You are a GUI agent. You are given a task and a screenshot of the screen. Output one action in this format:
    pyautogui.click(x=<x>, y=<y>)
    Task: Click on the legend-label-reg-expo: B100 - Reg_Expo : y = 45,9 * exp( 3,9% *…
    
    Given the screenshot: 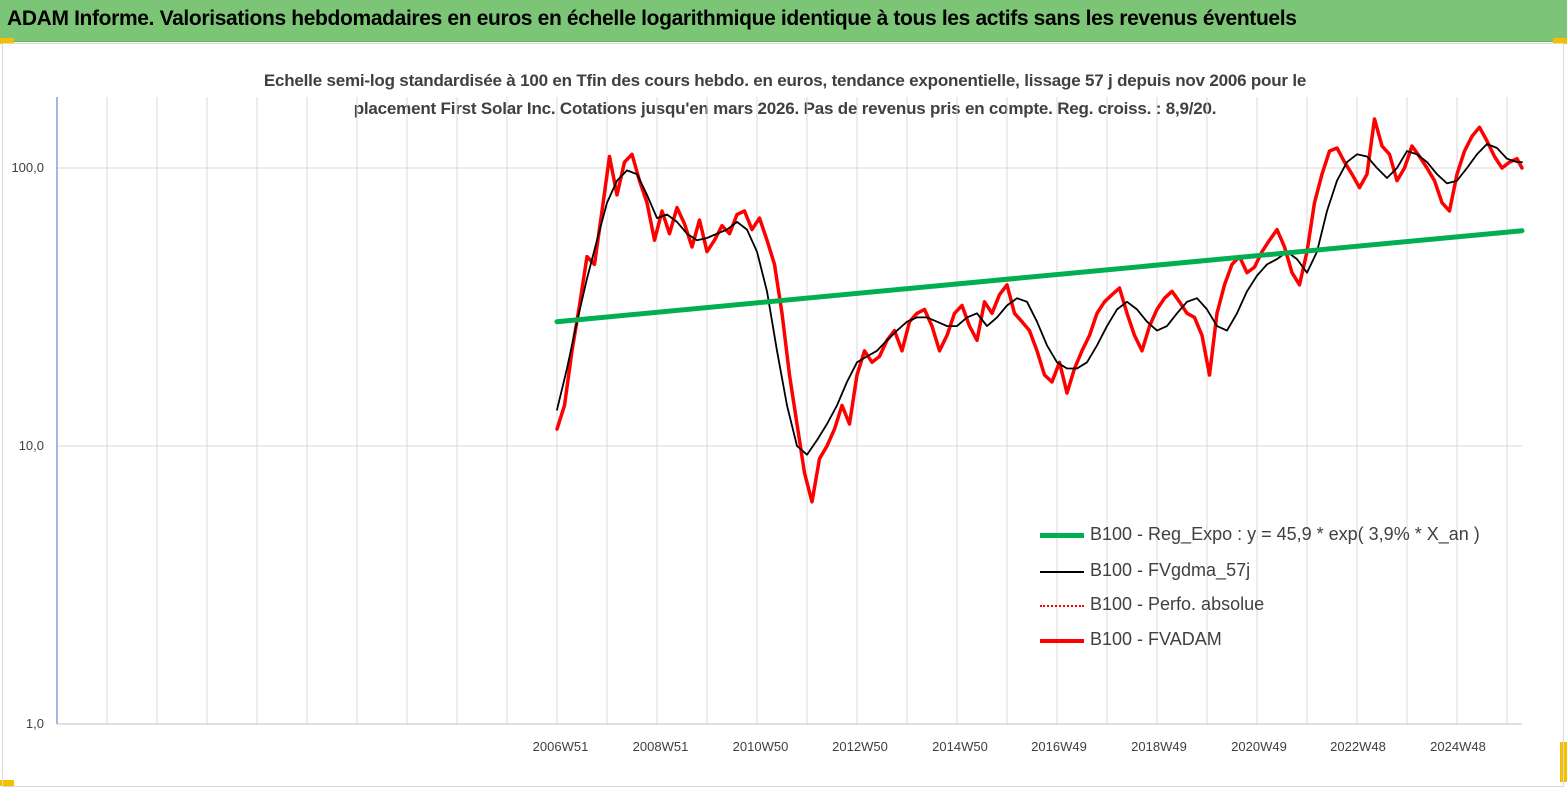 What is the action you would take?
    pyautogui.click(x=1285, y=534)
    